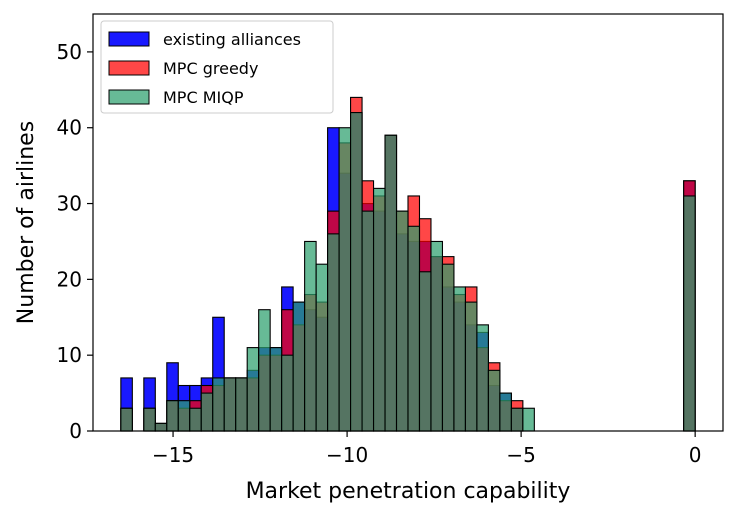 Image resolution: width=736 pixels, height=516 pixels. I want to click on y-axis-label: Number of airlines, so click(26, 222).